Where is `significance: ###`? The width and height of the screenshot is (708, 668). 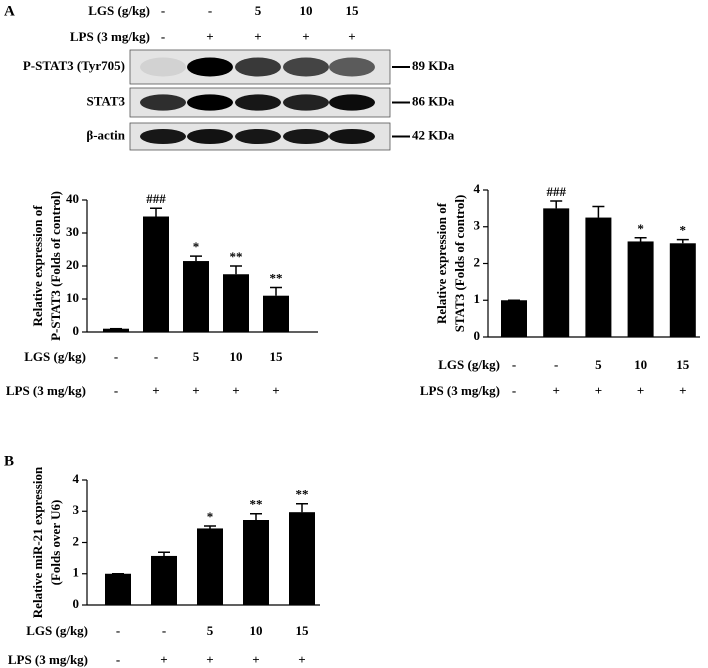
significance: ### is located at coordinates (556, 191).